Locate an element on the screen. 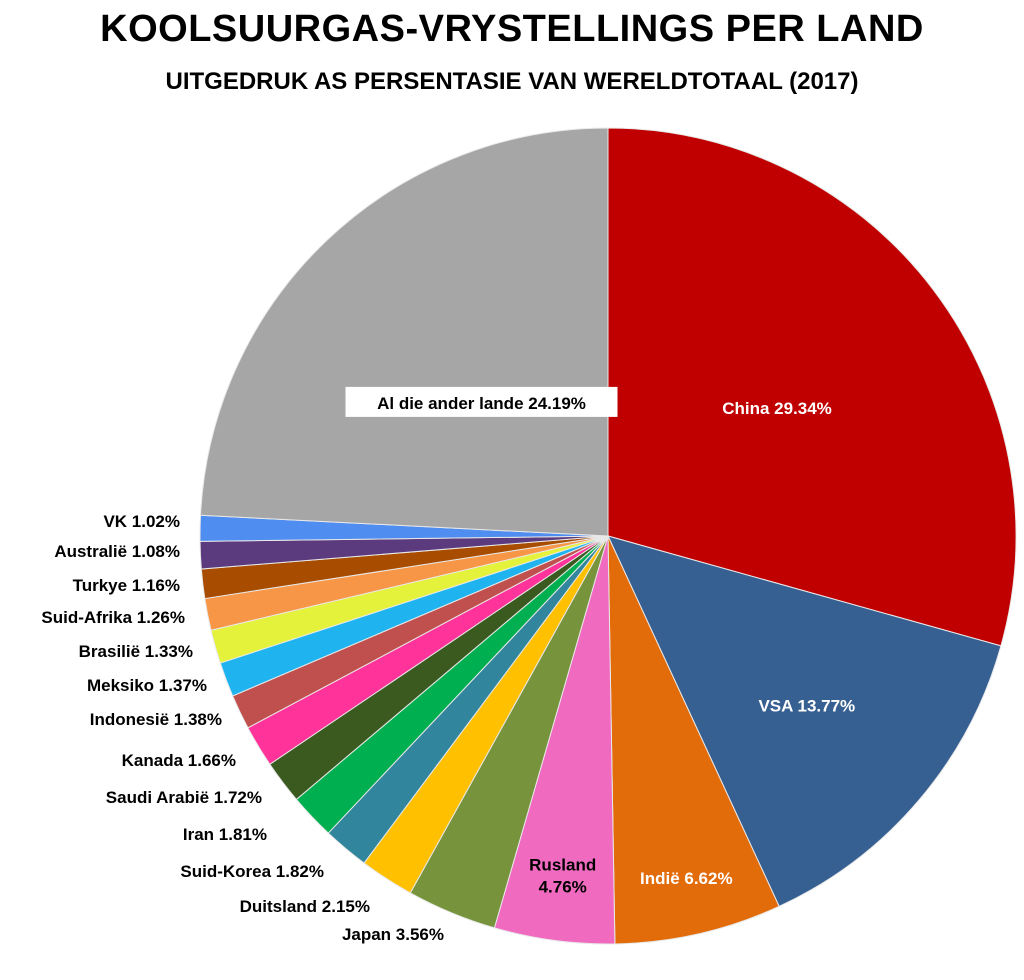 The width and height of the screenshot is (1024, 980). slice-label-indie: Indië 6.62% is located at coordinates (686, 878).